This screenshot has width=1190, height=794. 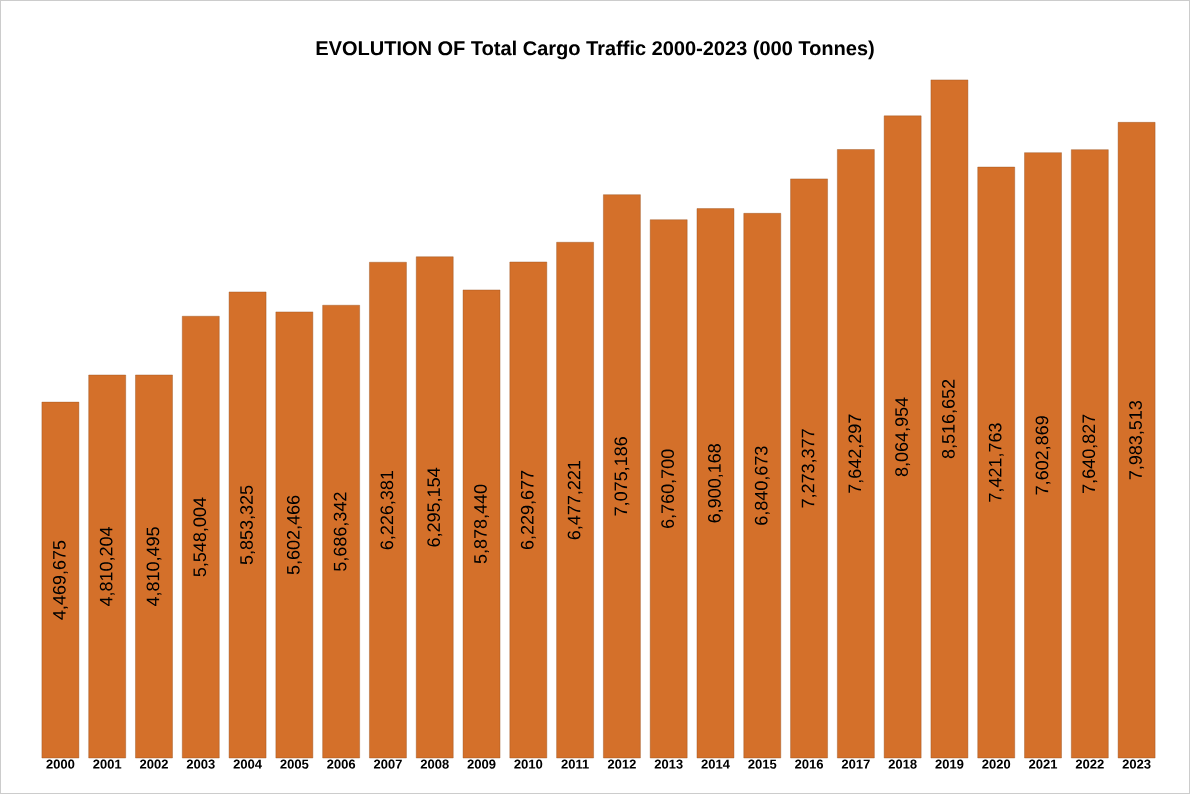 What do you see at coordinates (996, 764) in the screenshot?
I see `x-tick-label: 2020` at bounding box center [996, 764].